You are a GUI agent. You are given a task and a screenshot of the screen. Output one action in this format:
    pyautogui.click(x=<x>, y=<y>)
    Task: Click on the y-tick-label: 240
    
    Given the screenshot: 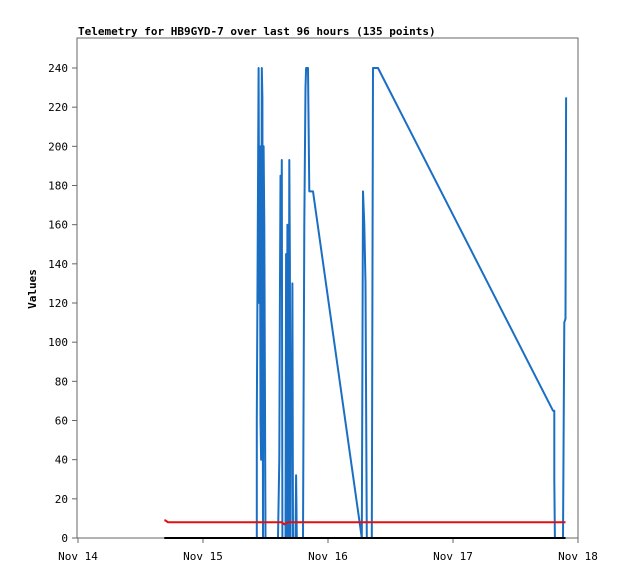 What is the action you would take?
    pyautogui.click(x=58, y=68)
    